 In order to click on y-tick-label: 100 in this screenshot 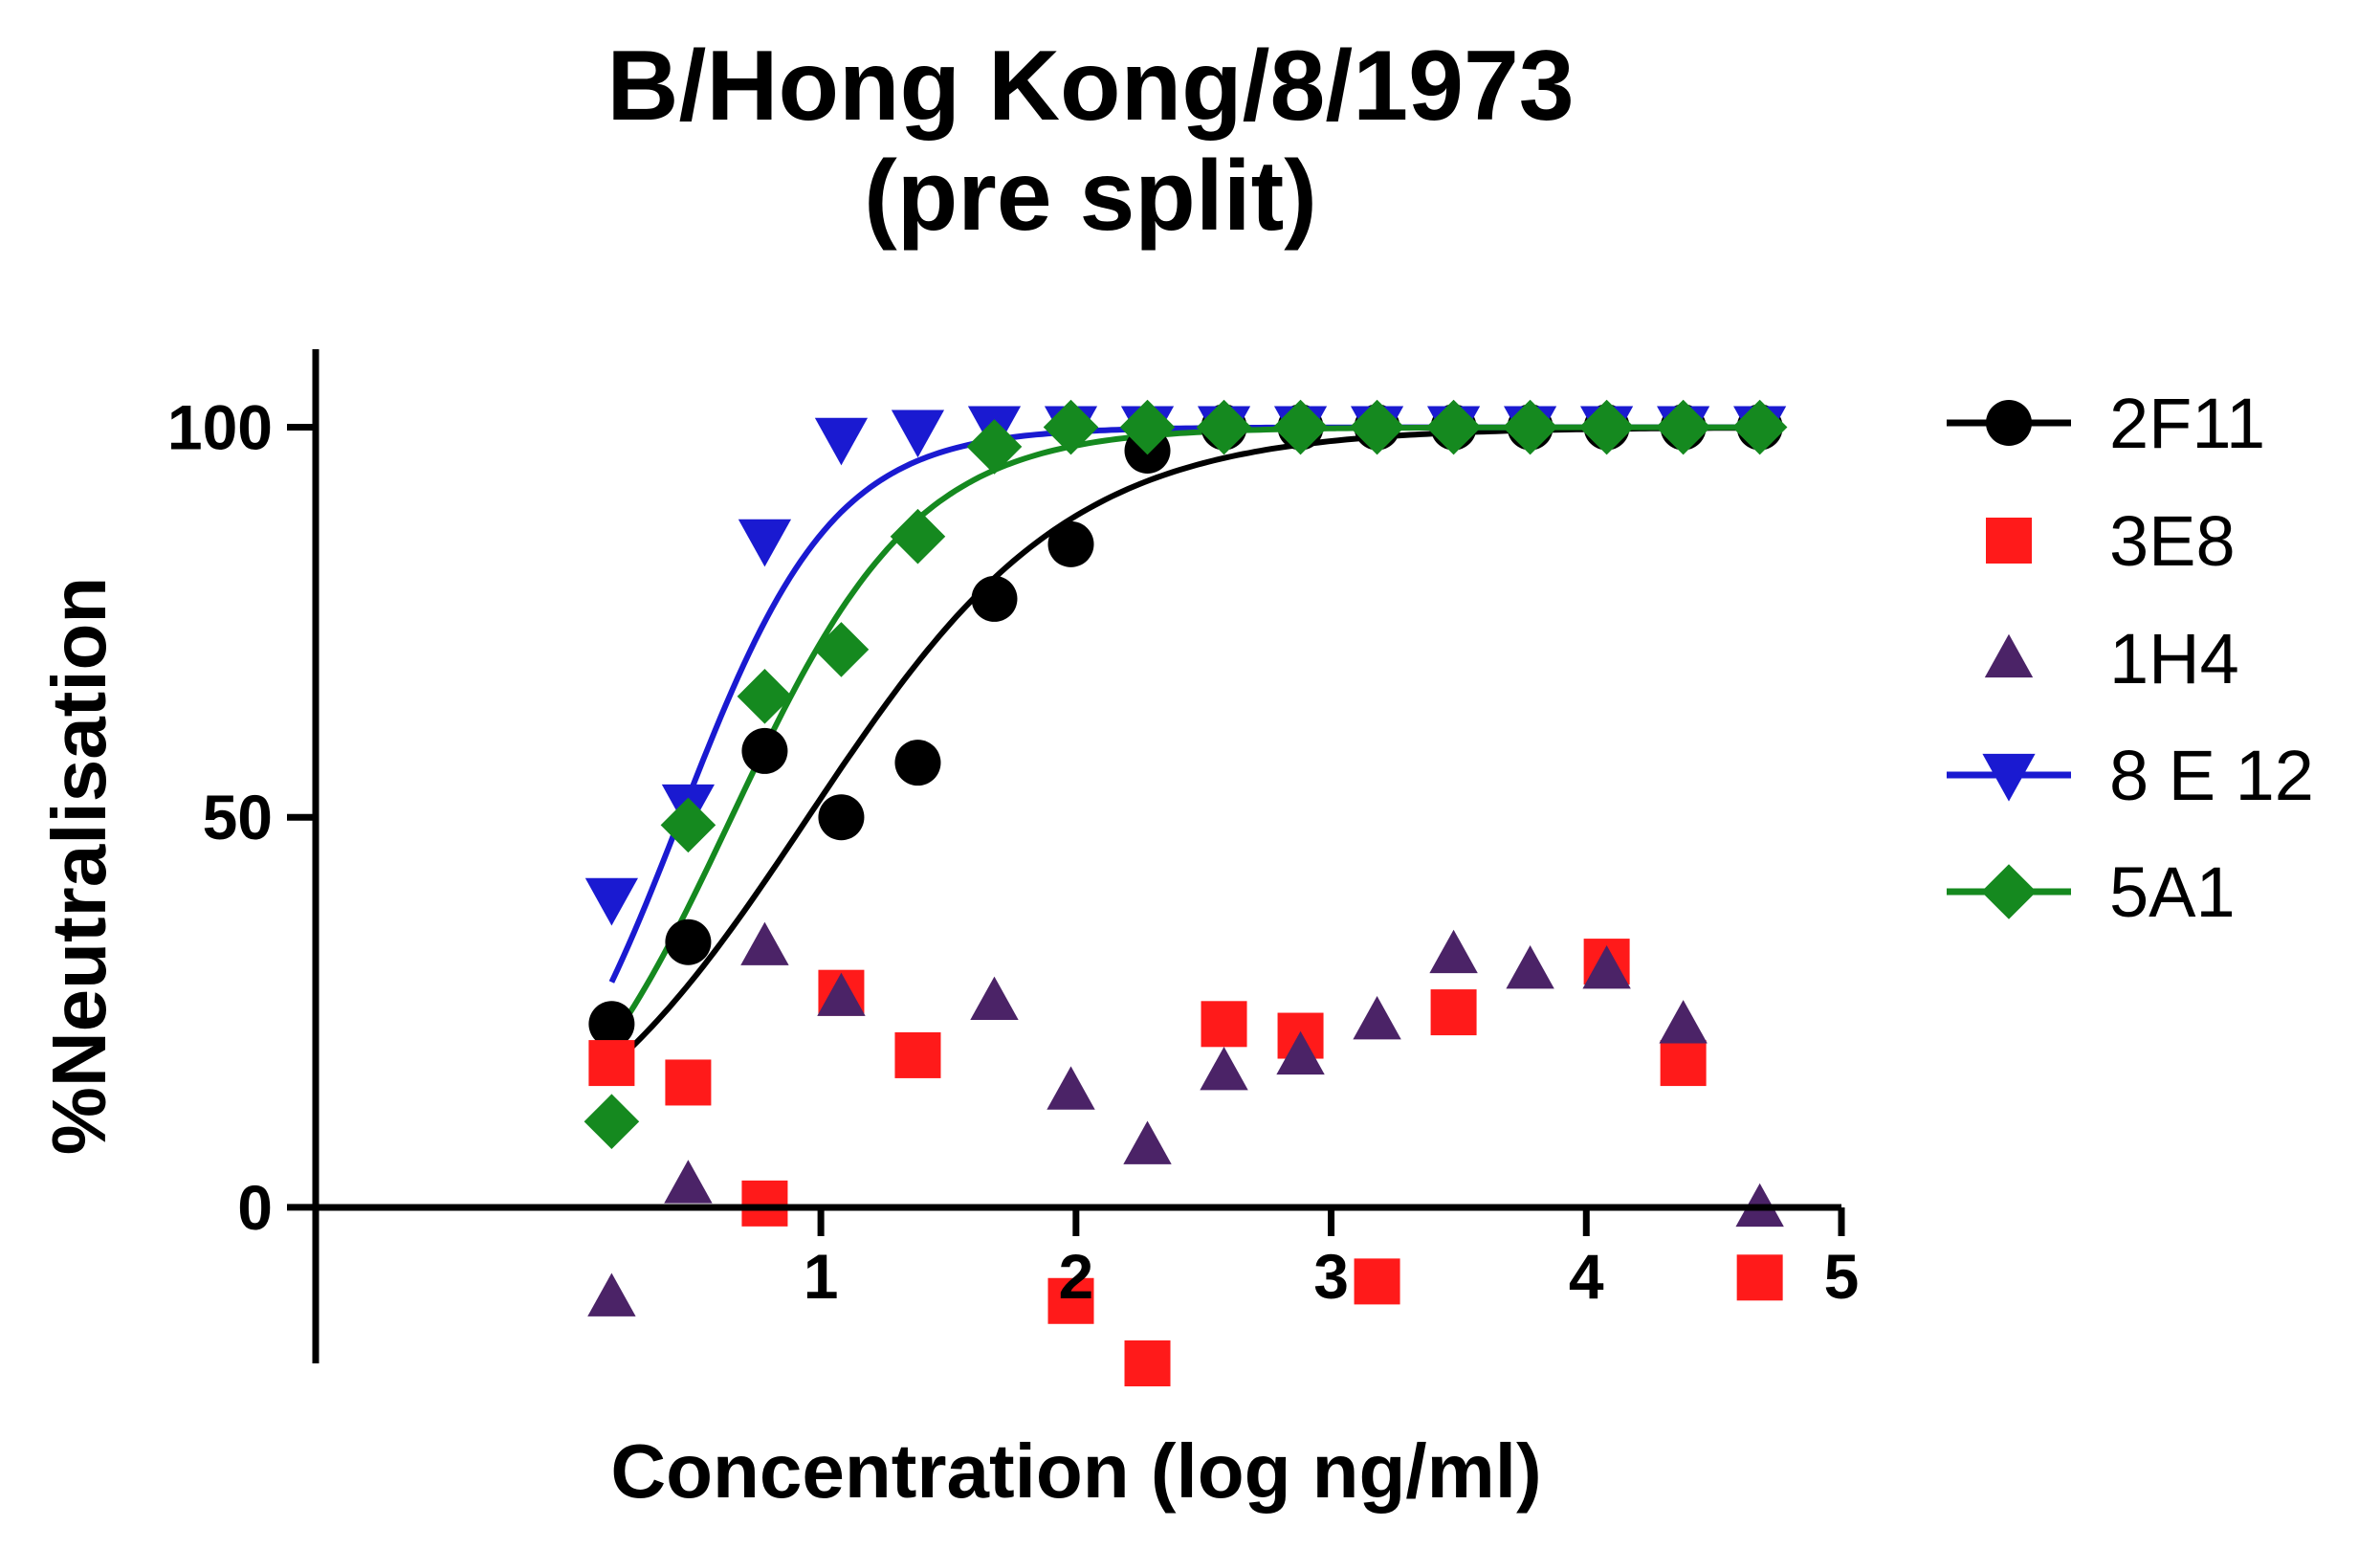, I will do `click(220, 428)`.